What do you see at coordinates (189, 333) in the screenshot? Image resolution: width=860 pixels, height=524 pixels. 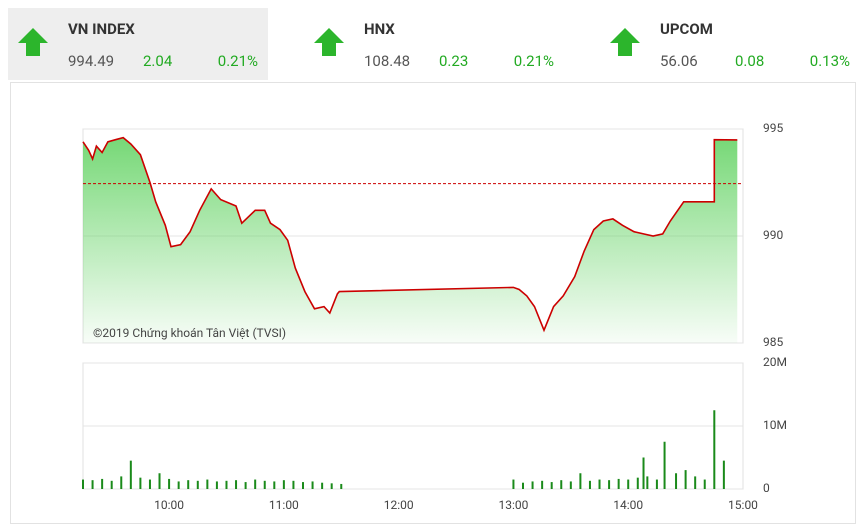 I see `annotation: ©2019 Chứng khoán Tân Việt (TVSI)` at bounding box center [189, 333].